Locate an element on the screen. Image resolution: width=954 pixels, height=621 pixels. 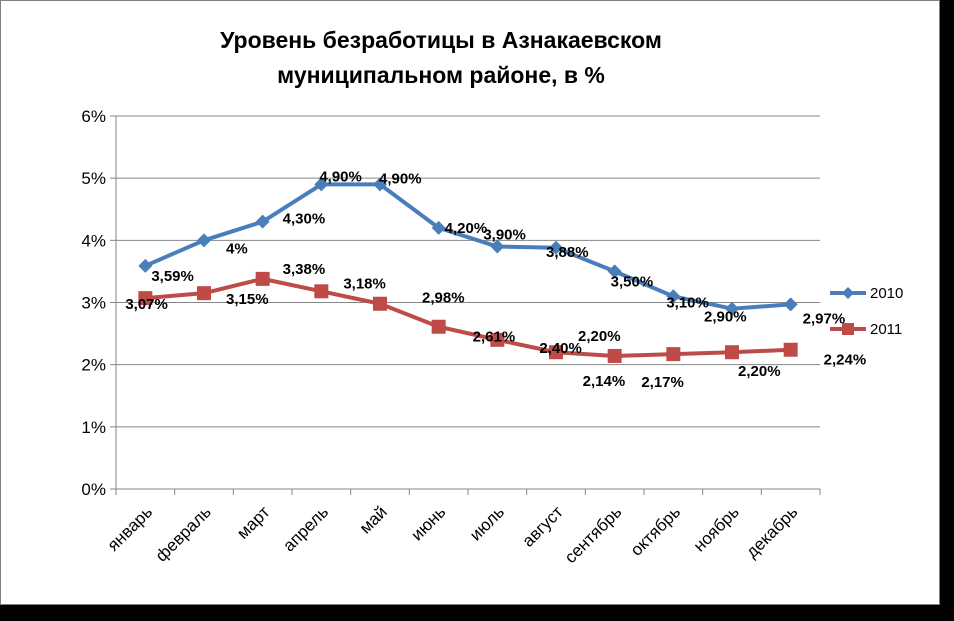
legend-2010-marker is located at coordinates (848, 293).